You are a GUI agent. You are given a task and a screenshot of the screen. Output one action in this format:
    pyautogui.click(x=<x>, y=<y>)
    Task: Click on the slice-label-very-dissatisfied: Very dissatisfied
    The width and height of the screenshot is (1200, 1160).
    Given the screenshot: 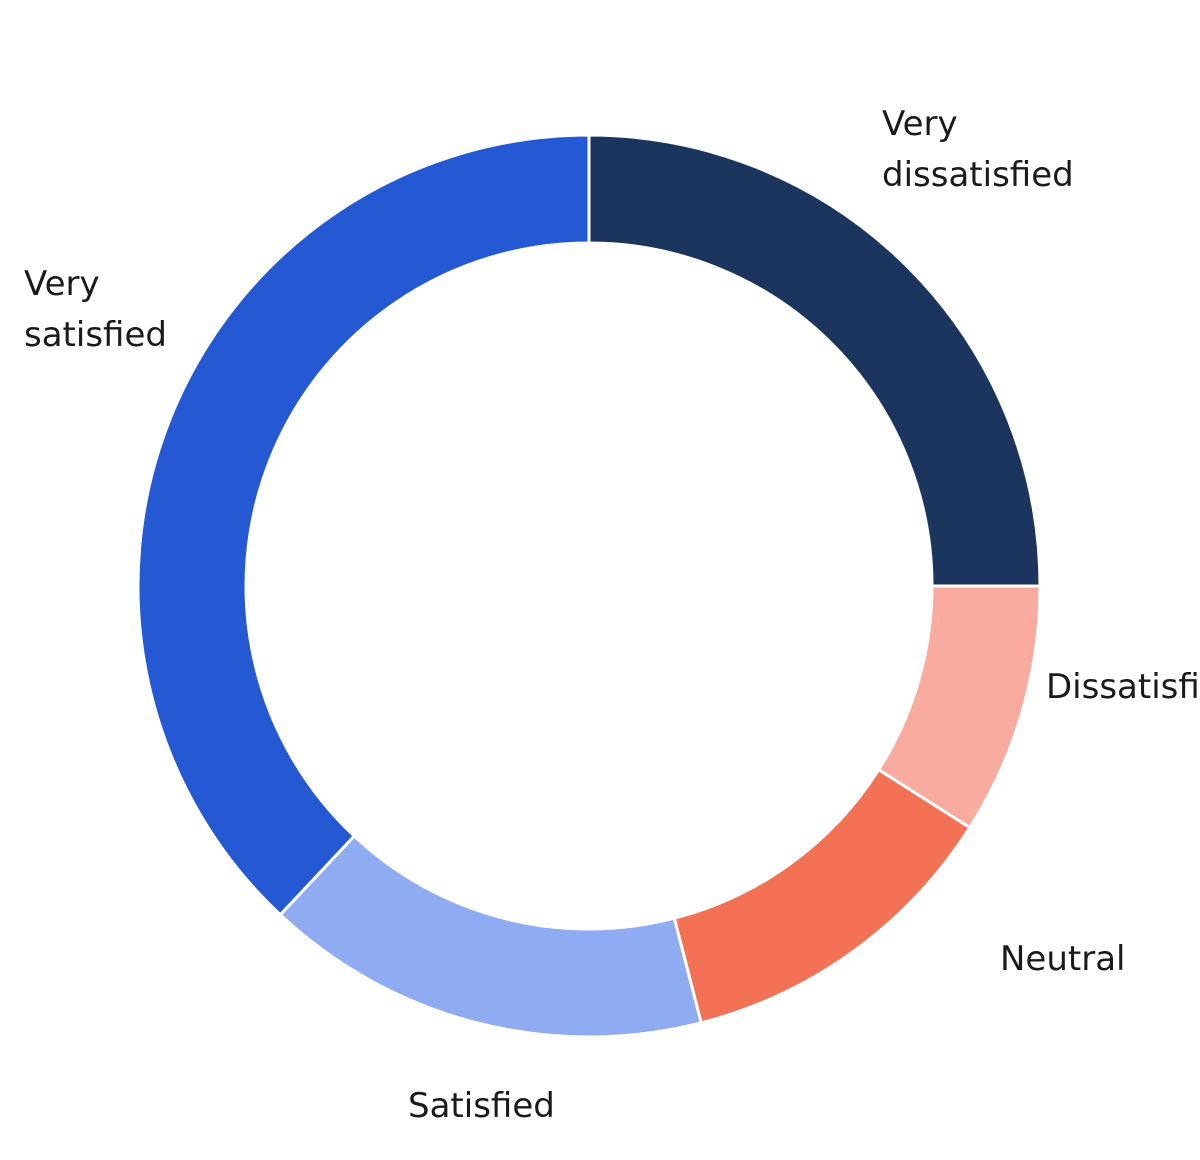 What is the action you would take?
    pyautogui.click(x=978, y=149)
    